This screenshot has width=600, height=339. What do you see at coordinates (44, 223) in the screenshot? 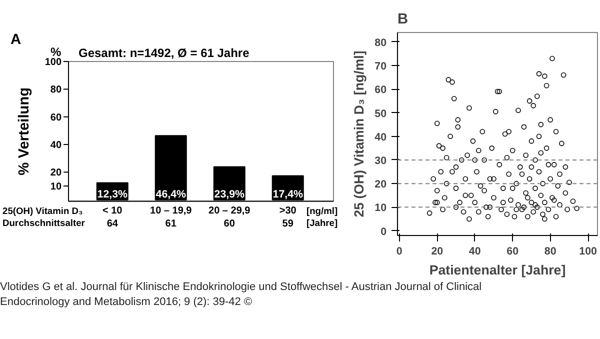
I see `text: Durchschnittsalter` at bounding box center [44, 223].